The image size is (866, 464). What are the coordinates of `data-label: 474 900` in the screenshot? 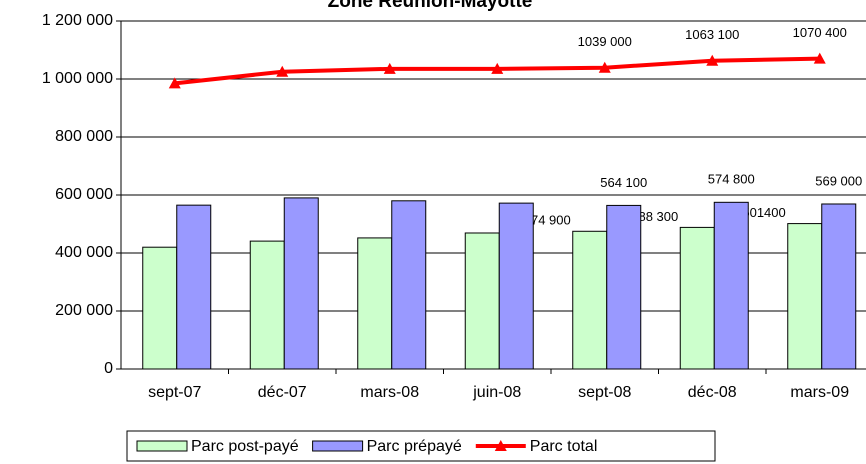 It's located at (547, 220).